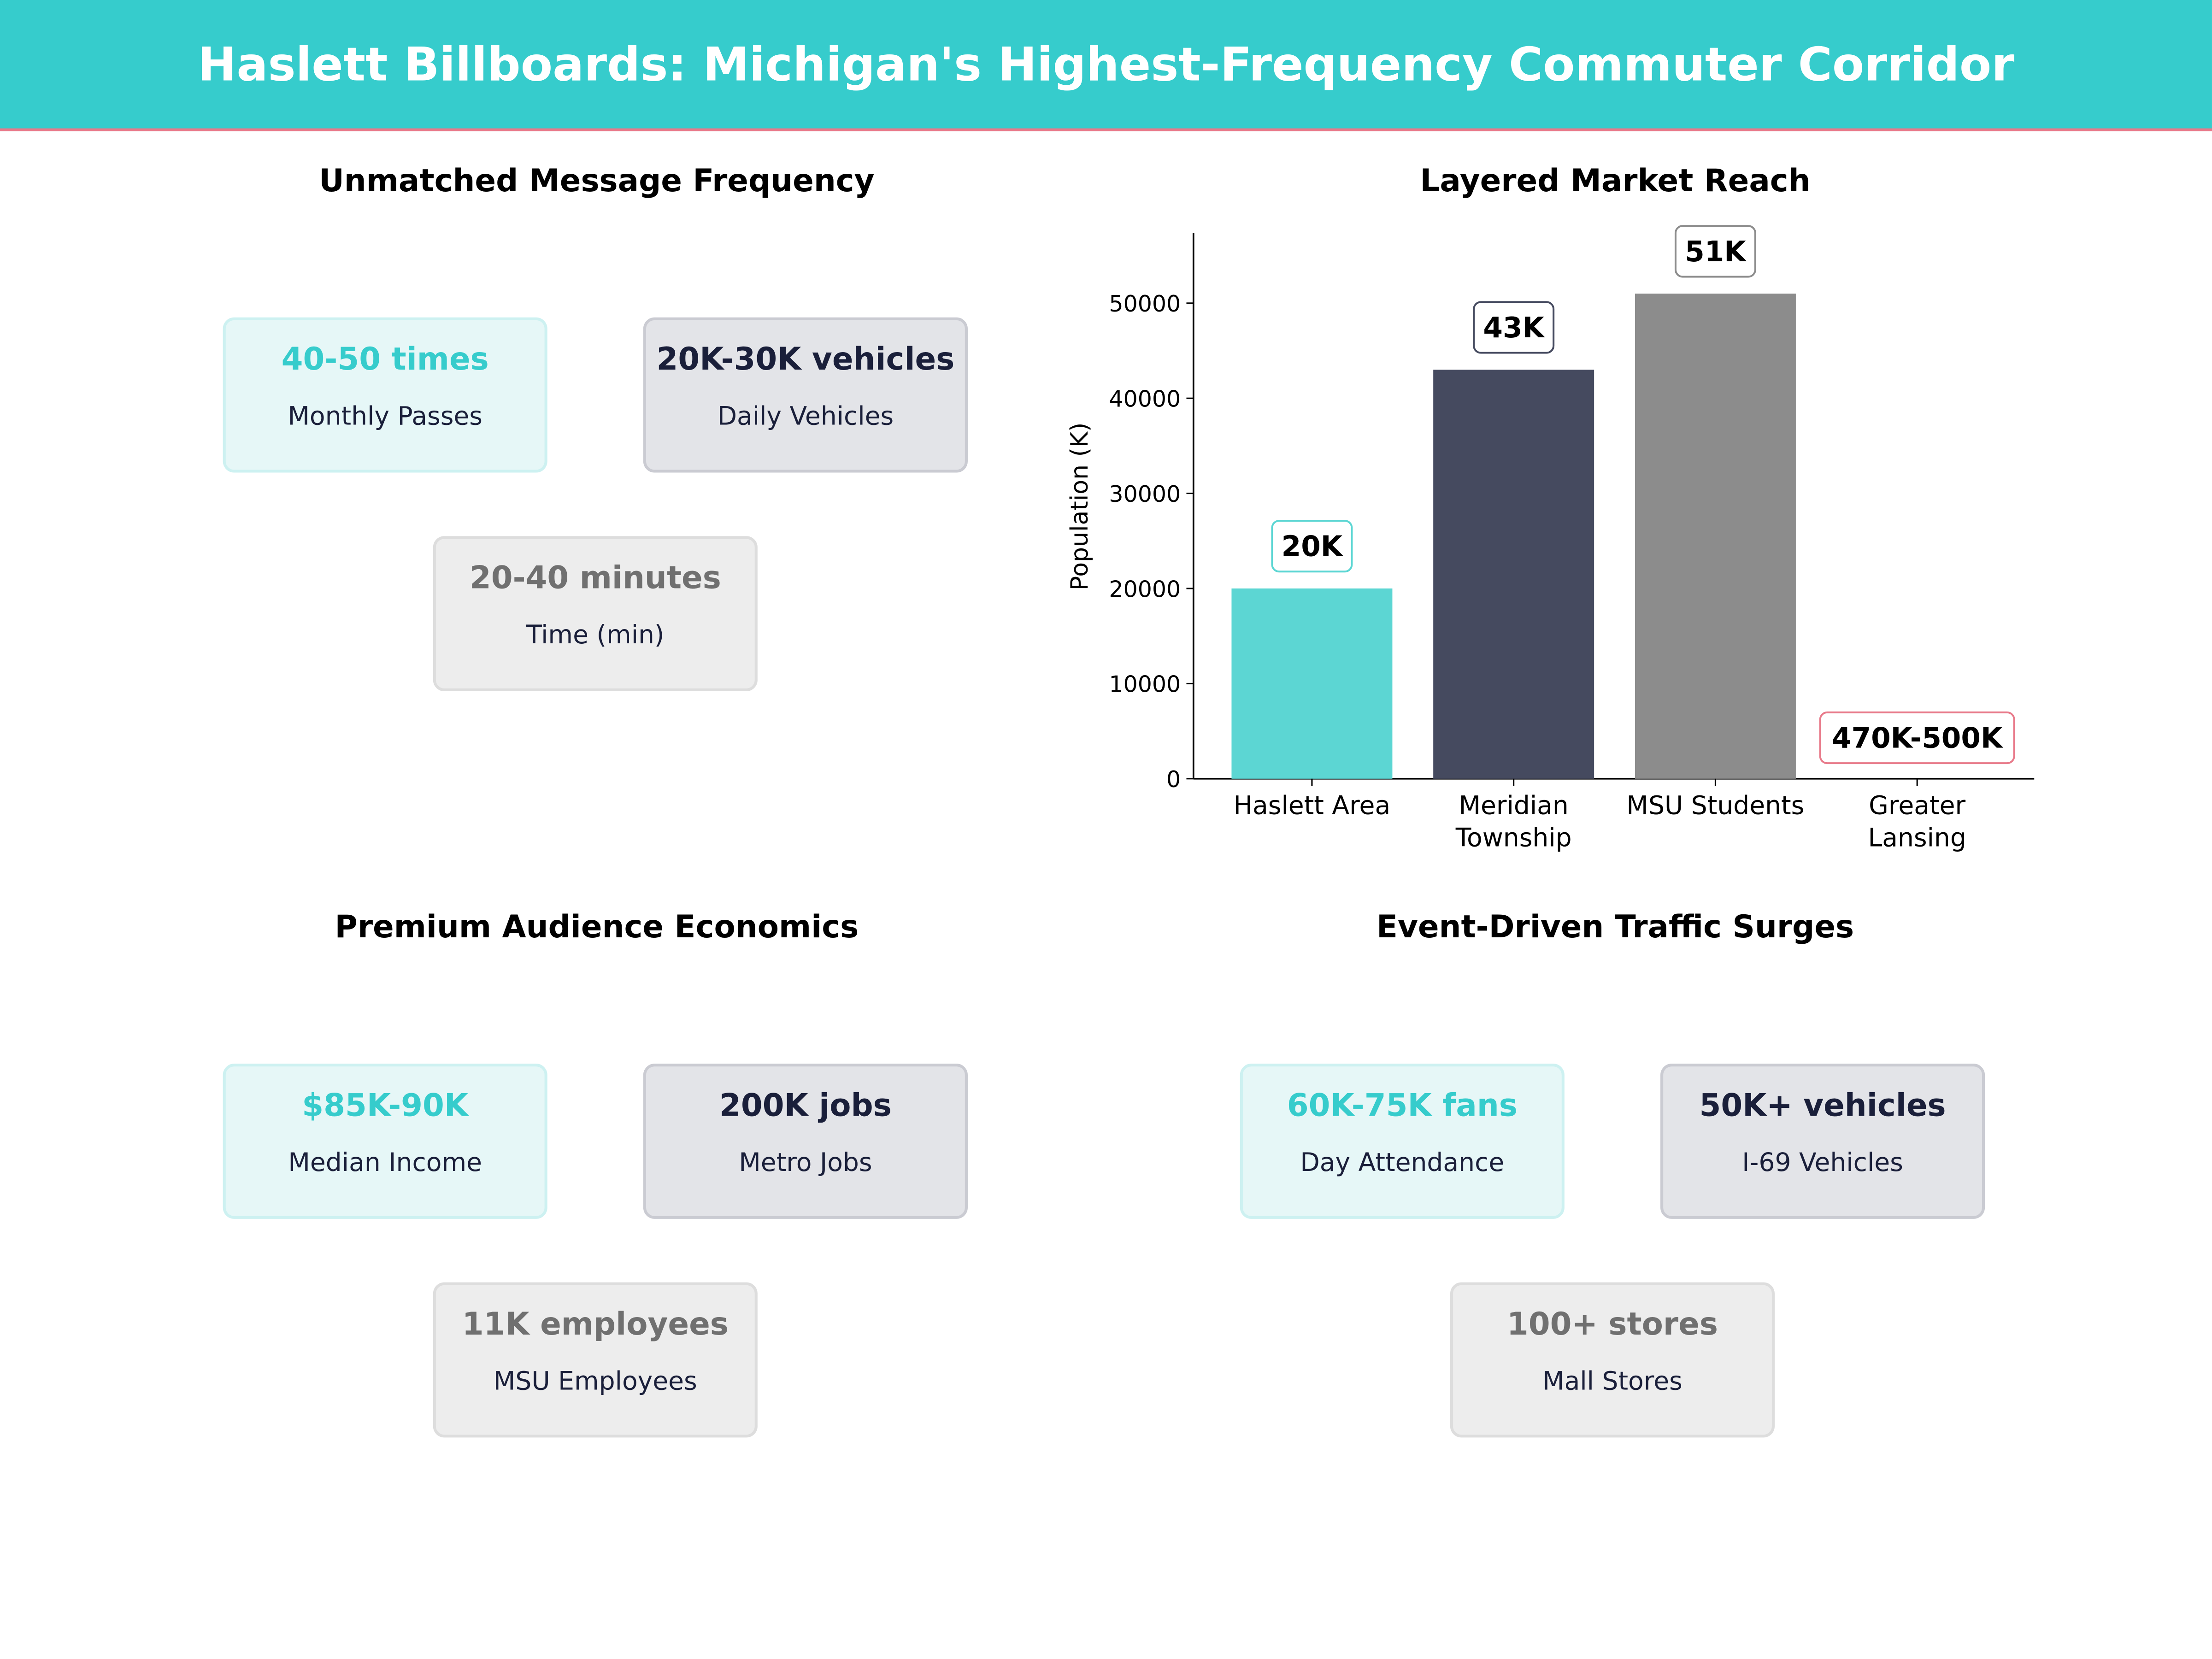  What do you see at coordinates (805, 417) in the screenshot?
I see `stat-label: Daily Vehicles` at bounding box center [805, 417].